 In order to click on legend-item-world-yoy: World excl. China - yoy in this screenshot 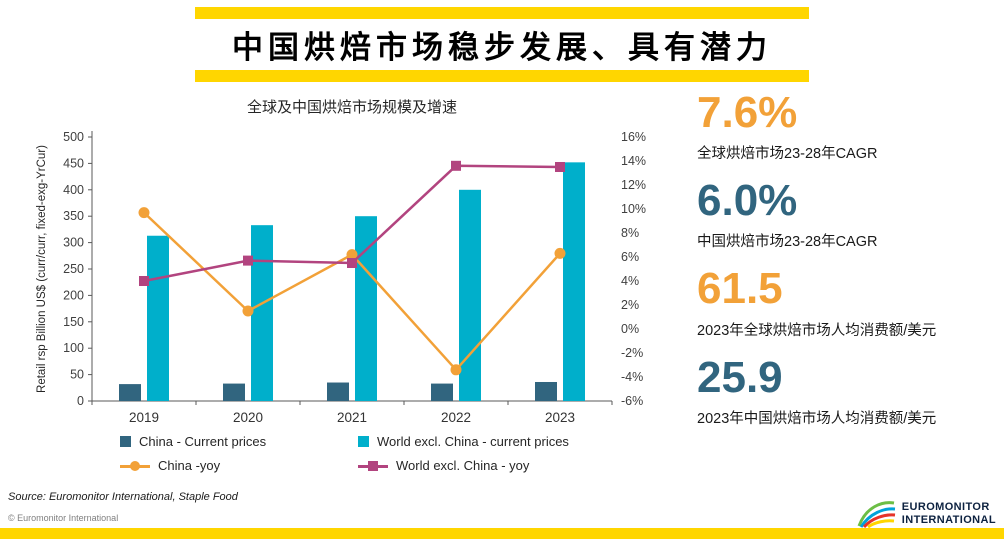, I will do `click(463, 465)`.